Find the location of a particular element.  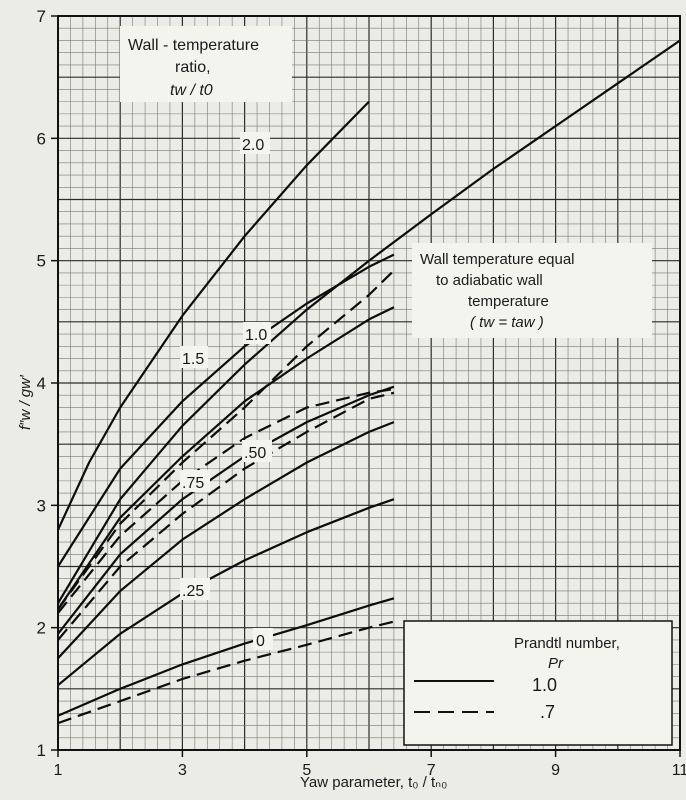

adiabatic-line3: temperature is located at coordinates (508, 301).